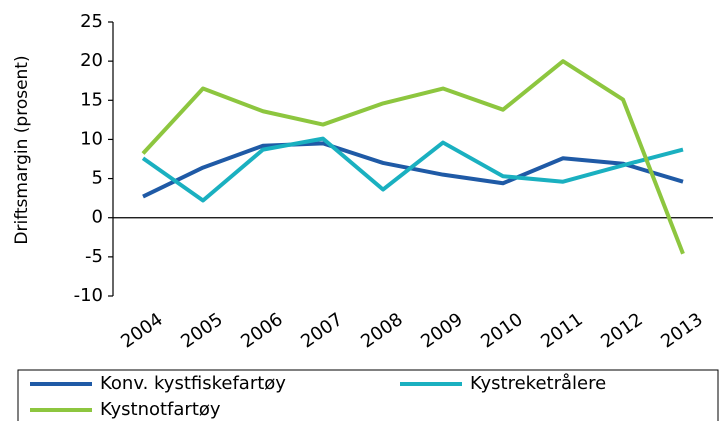 The height and width of the screenshot is (421, 727). Describe the element at coordinates (442, 330) in the screenshot. I see `x-tick-label: 2009` at that location.